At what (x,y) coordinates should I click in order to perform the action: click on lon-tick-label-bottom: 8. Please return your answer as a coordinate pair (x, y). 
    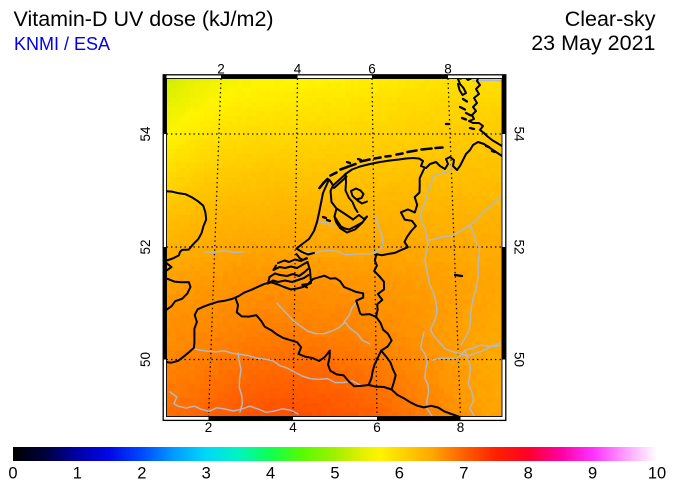
    Looking at the image, I should click on (461, 427).